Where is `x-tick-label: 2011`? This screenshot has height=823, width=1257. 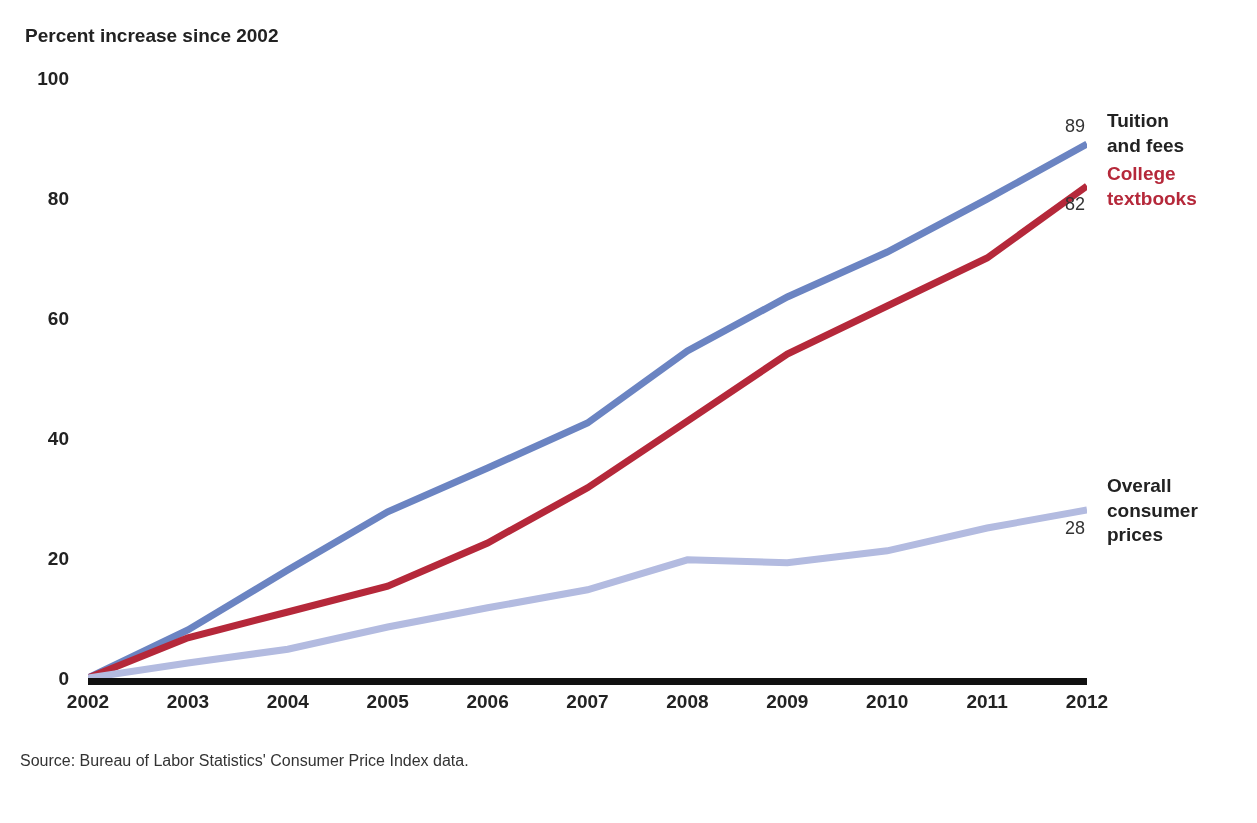
x-tick-label: 2011 is located at coordinates (987, 701).